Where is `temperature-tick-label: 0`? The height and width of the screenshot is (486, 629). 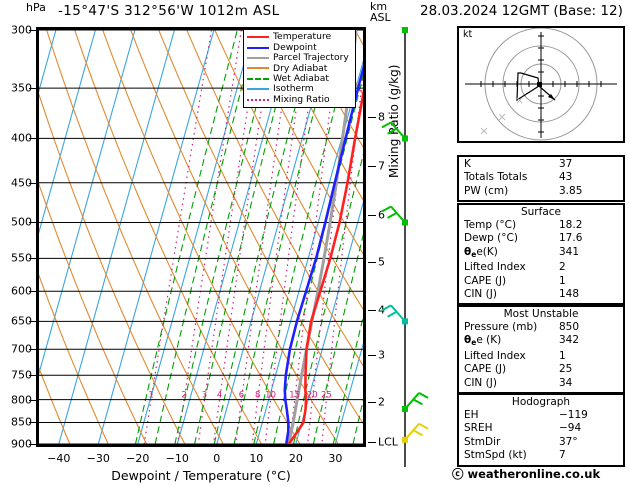
temperature-tick-label: 0 is located at coordinates (217, 458).